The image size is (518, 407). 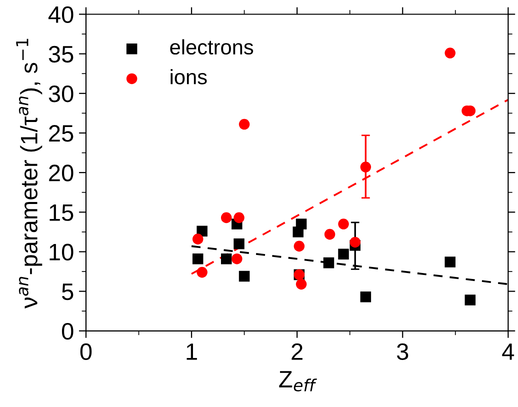 What do you see at coordinates (508, 352) in the screenshot?
I see `x-tick-label: 4` at bounding box center [508, 352].